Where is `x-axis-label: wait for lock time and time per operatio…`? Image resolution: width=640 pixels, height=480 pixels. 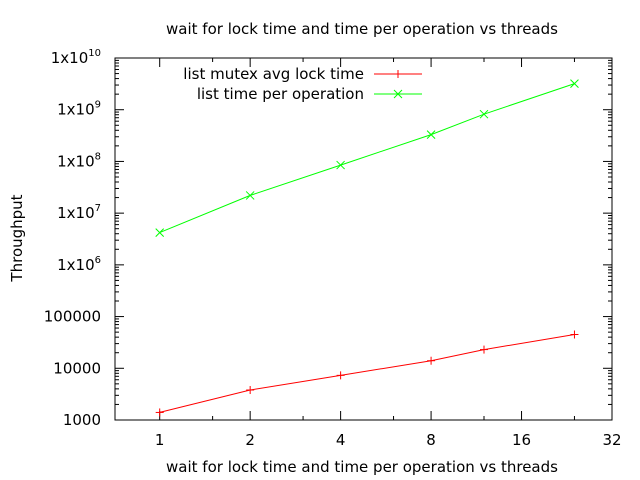 x-axis-label: wait for lock time and time per operatio… is located at coordinates (362, 467).